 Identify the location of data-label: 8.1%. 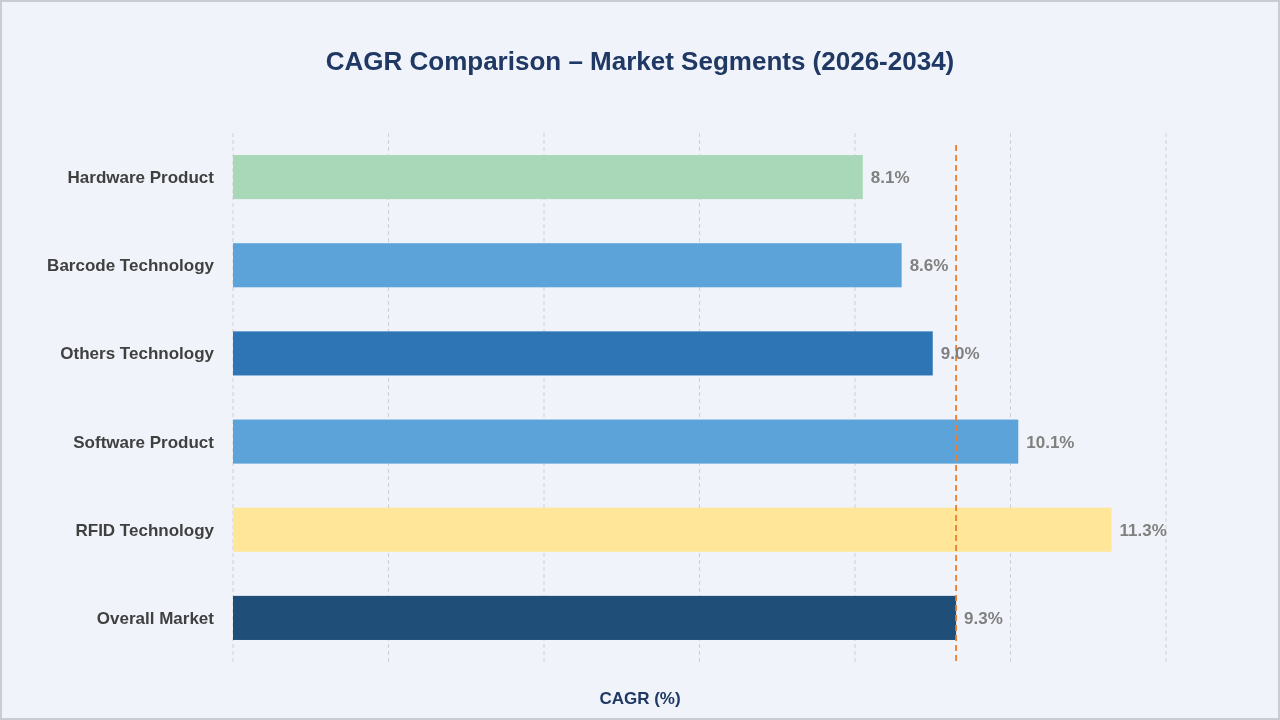
(890, 178).